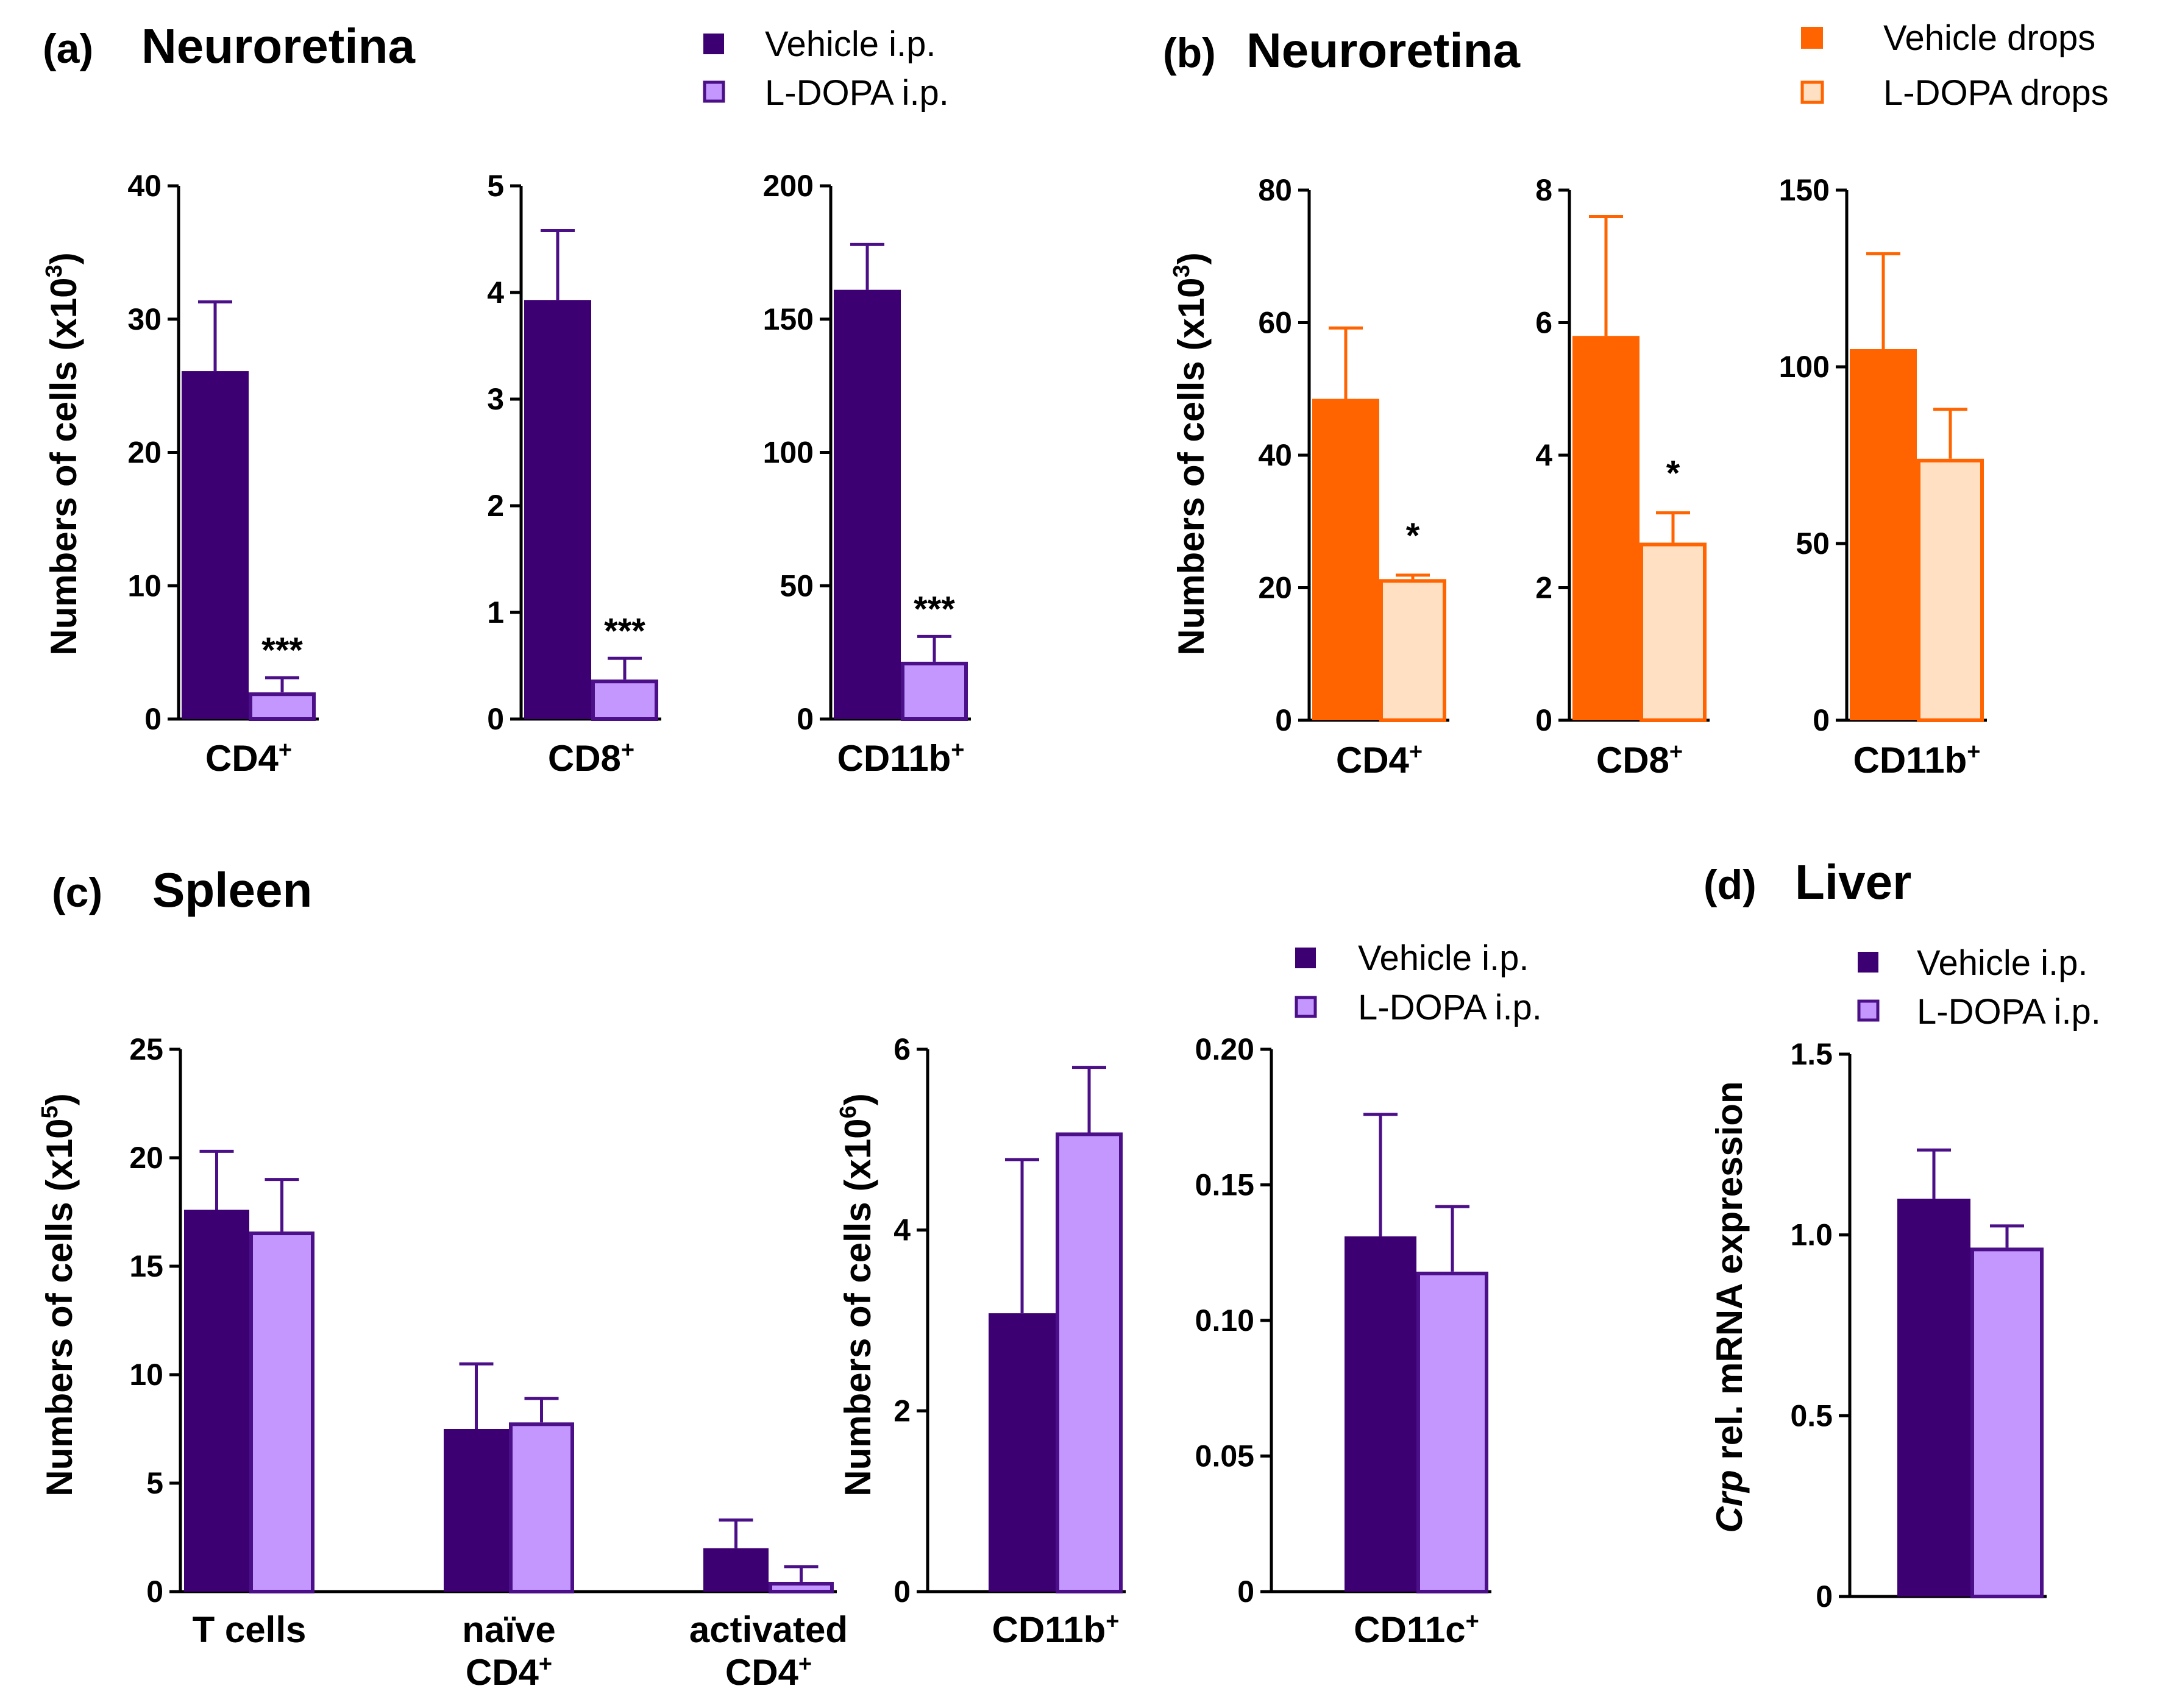 Image resolution: width=2160 pixels, height=1708 pixels. Describe the element at coordinates (714, 91) in the screenshot. I see `legend-swatch-ldopa-ip` at that location.